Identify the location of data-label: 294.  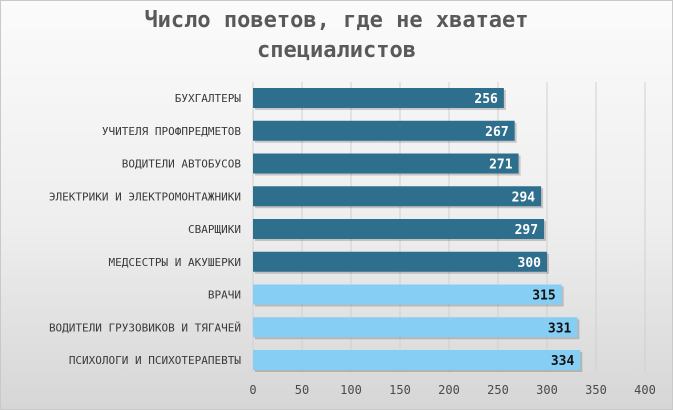
(524, 197).